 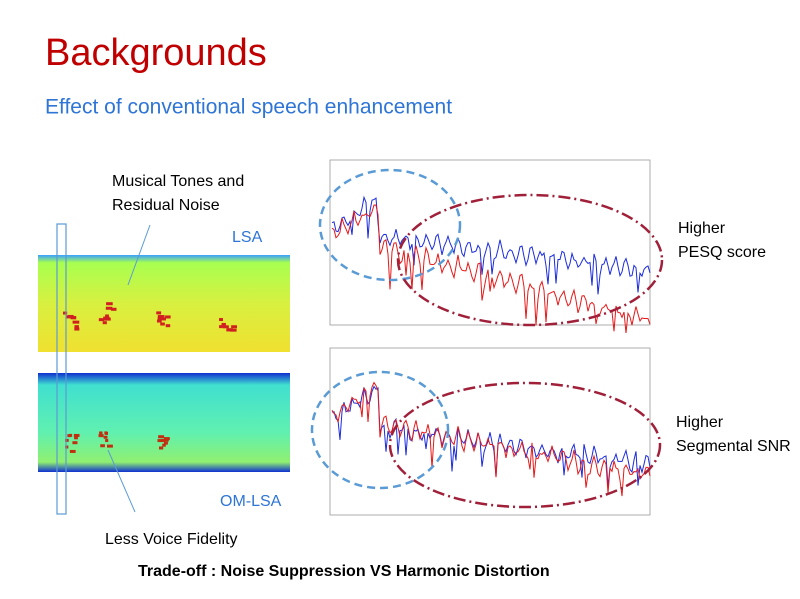 I want to click on speech-energy, so click(x=150, y=377).